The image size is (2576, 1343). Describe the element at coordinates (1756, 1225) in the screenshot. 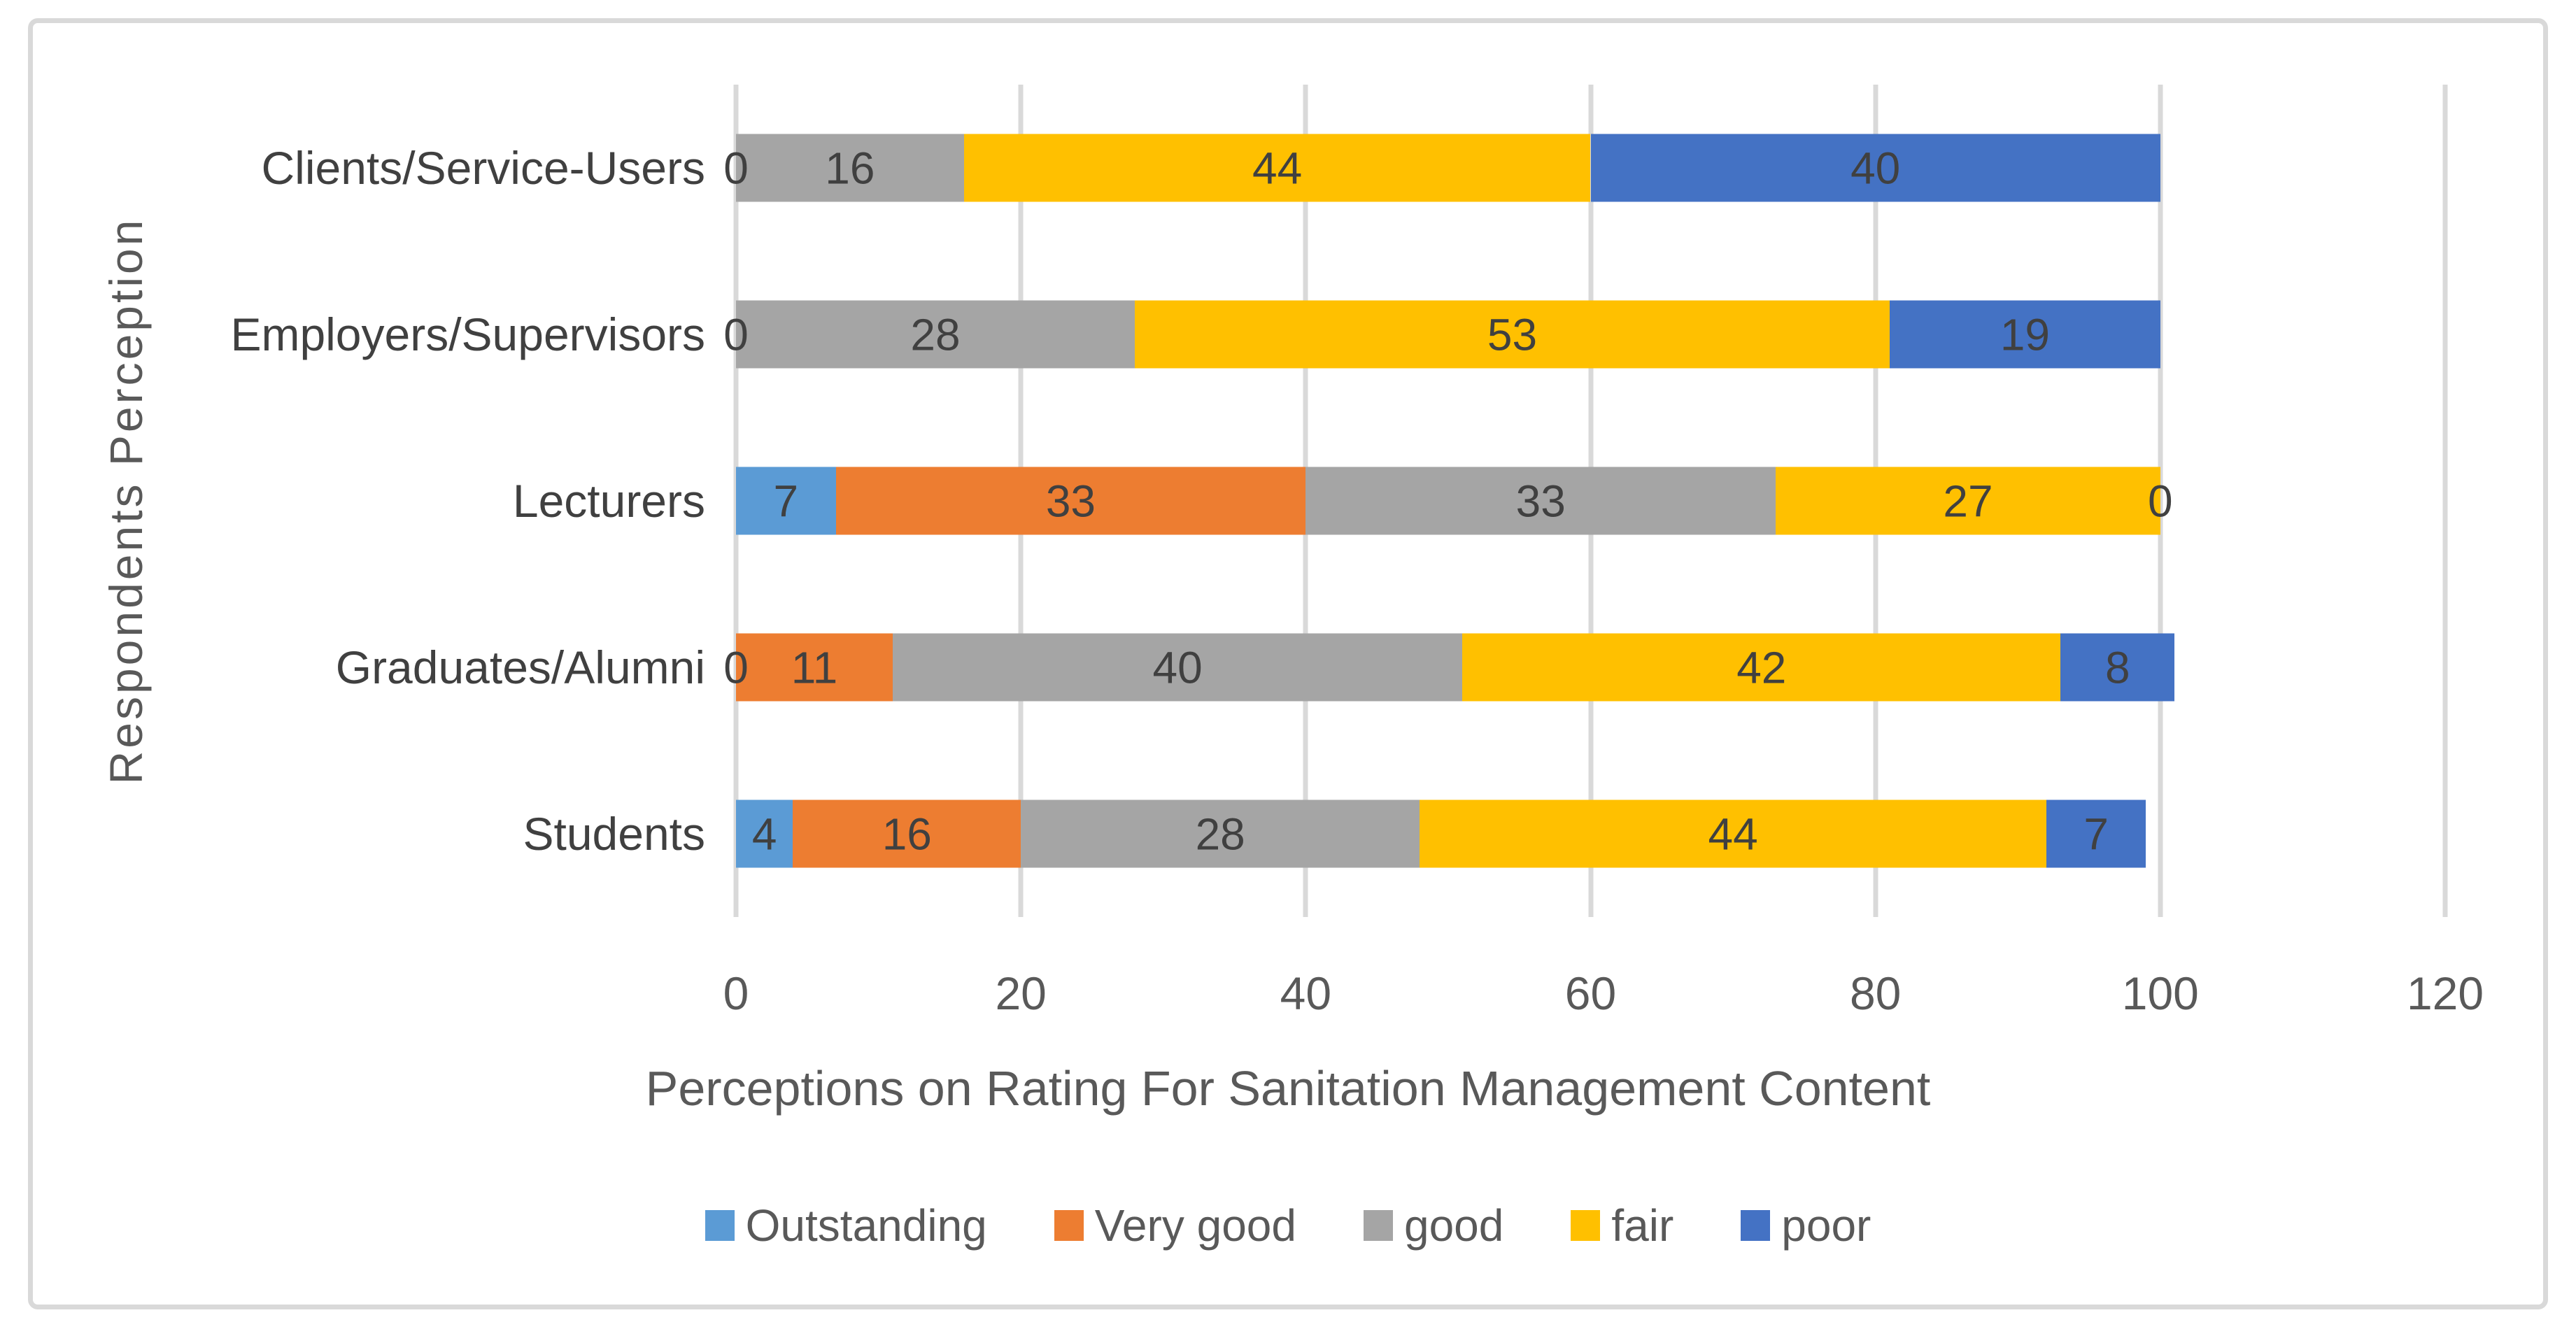

I see `legend-swatch-poor` at that location.